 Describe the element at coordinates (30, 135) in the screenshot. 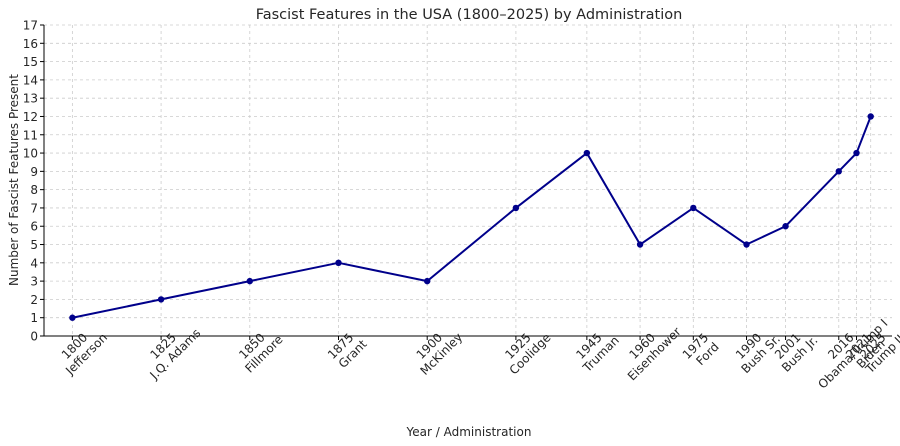

I see `y-tick-label: 11` at that location.